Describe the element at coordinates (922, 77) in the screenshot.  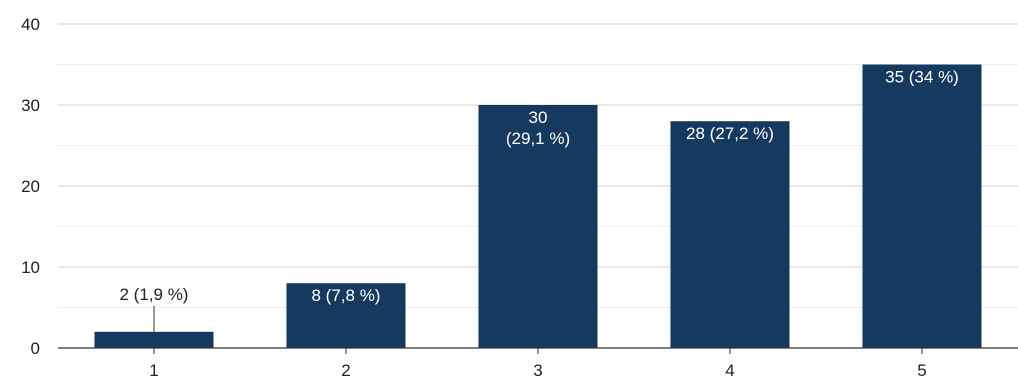
I see `data-label: 35 (34 %)` at that location.